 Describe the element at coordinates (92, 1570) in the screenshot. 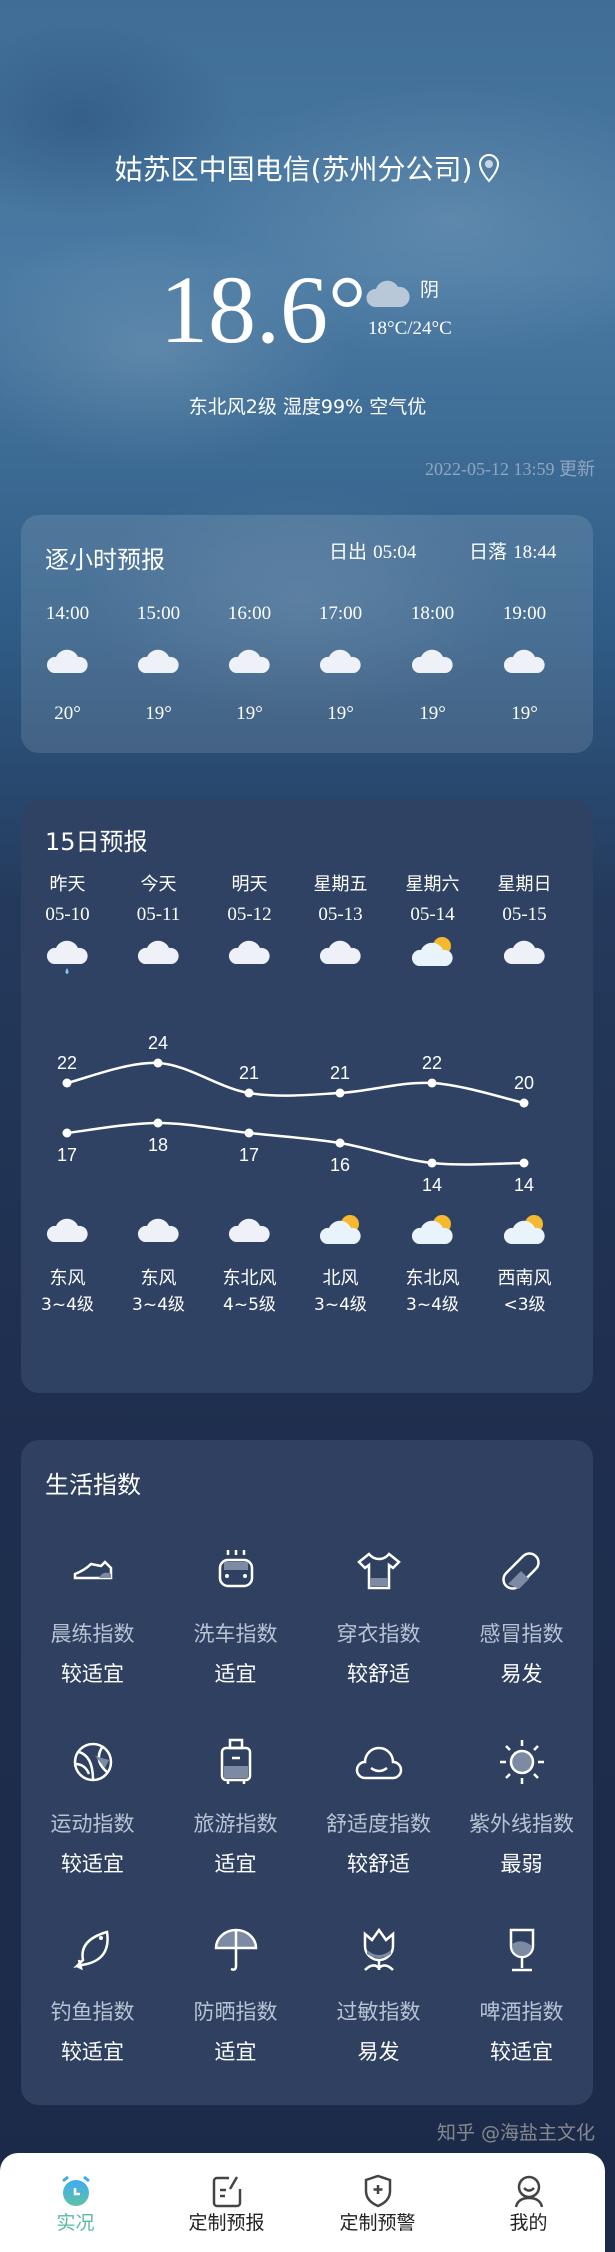

I see `sneaker-icon` at that location.